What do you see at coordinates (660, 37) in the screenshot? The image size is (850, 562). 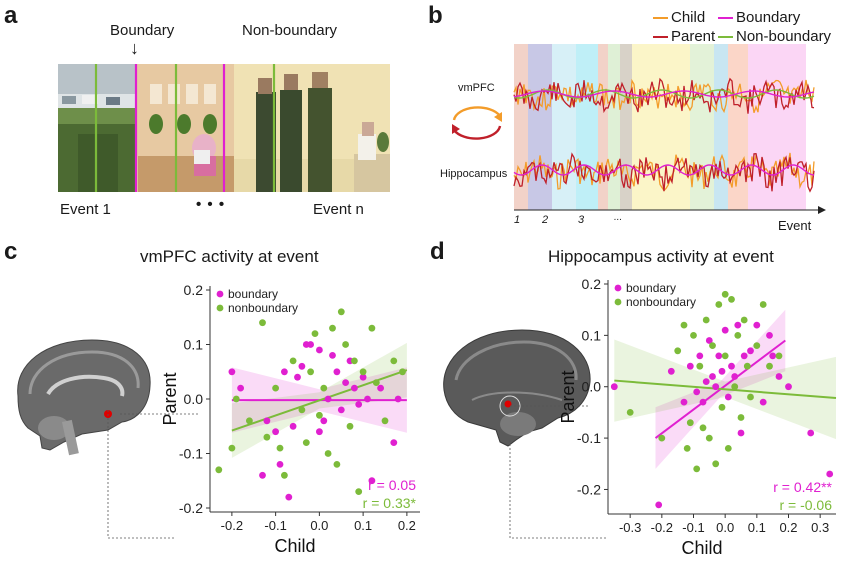 I see `legend-swatch-parent` at bounding box center [660, 37].